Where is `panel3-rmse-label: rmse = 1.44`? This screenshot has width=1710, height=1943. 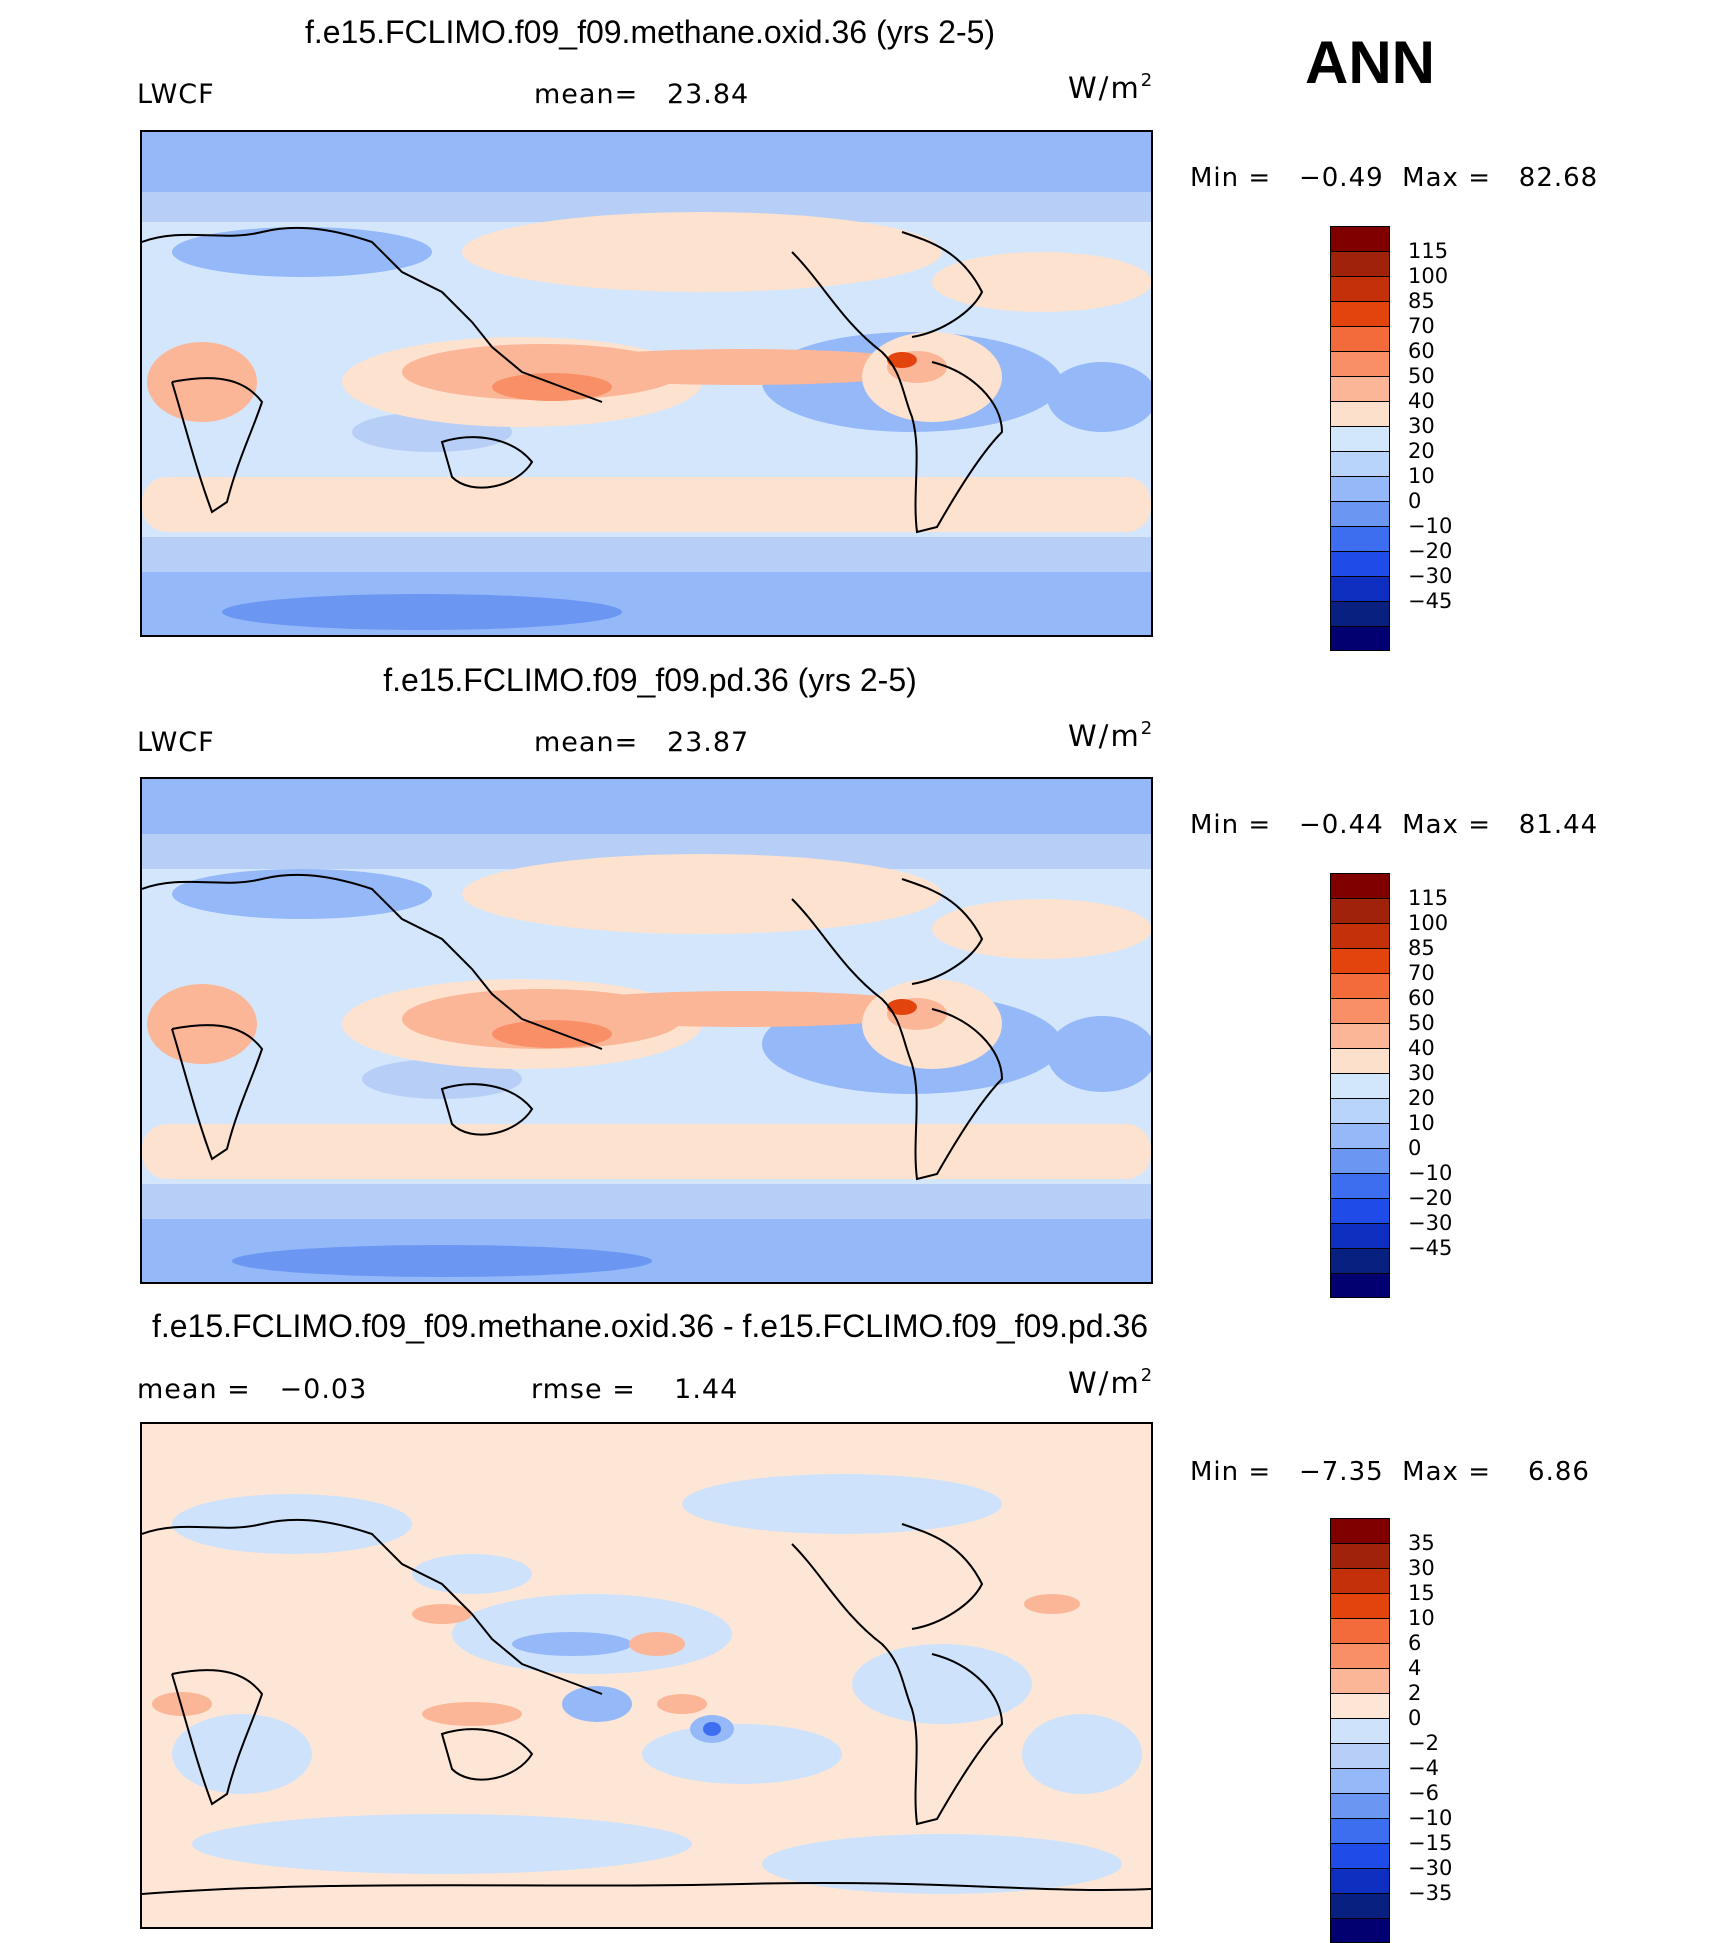 panel3-rmse-label: rmse = 1.44 is located at coordinates (635, 1389).